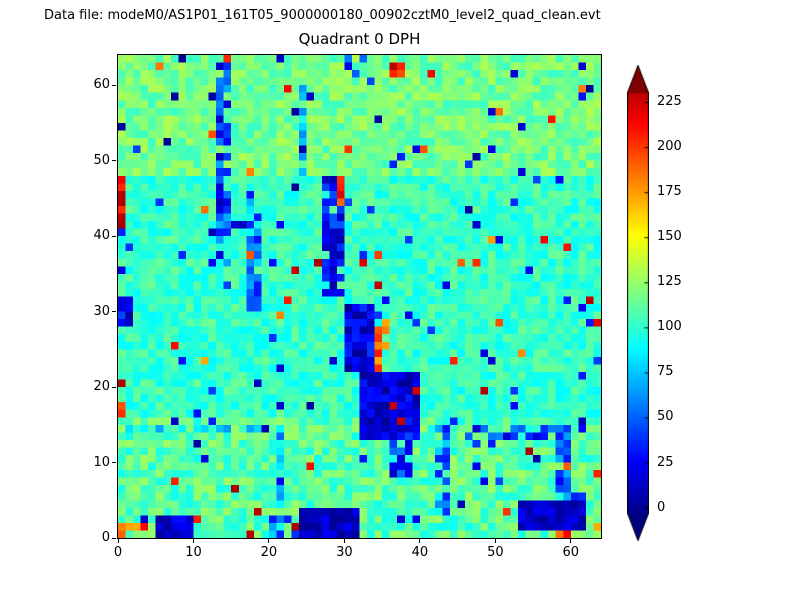 The width and height of the screenshot is (800, 600). Describe the element at coordinates (669, 282) in the screenshot. I see `colorbar-tick-label: 125` at that location.